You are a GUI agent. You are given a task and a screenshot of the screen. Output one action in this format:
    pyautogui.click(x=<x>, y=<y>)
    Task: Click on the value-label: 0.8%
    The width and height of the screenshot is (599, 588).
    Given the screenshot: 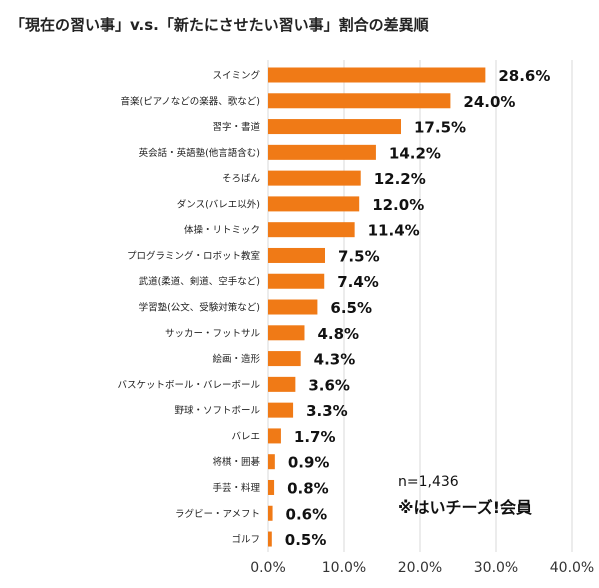 What is the action you would take?
    pyautogui.click(x=308, y=488)
    